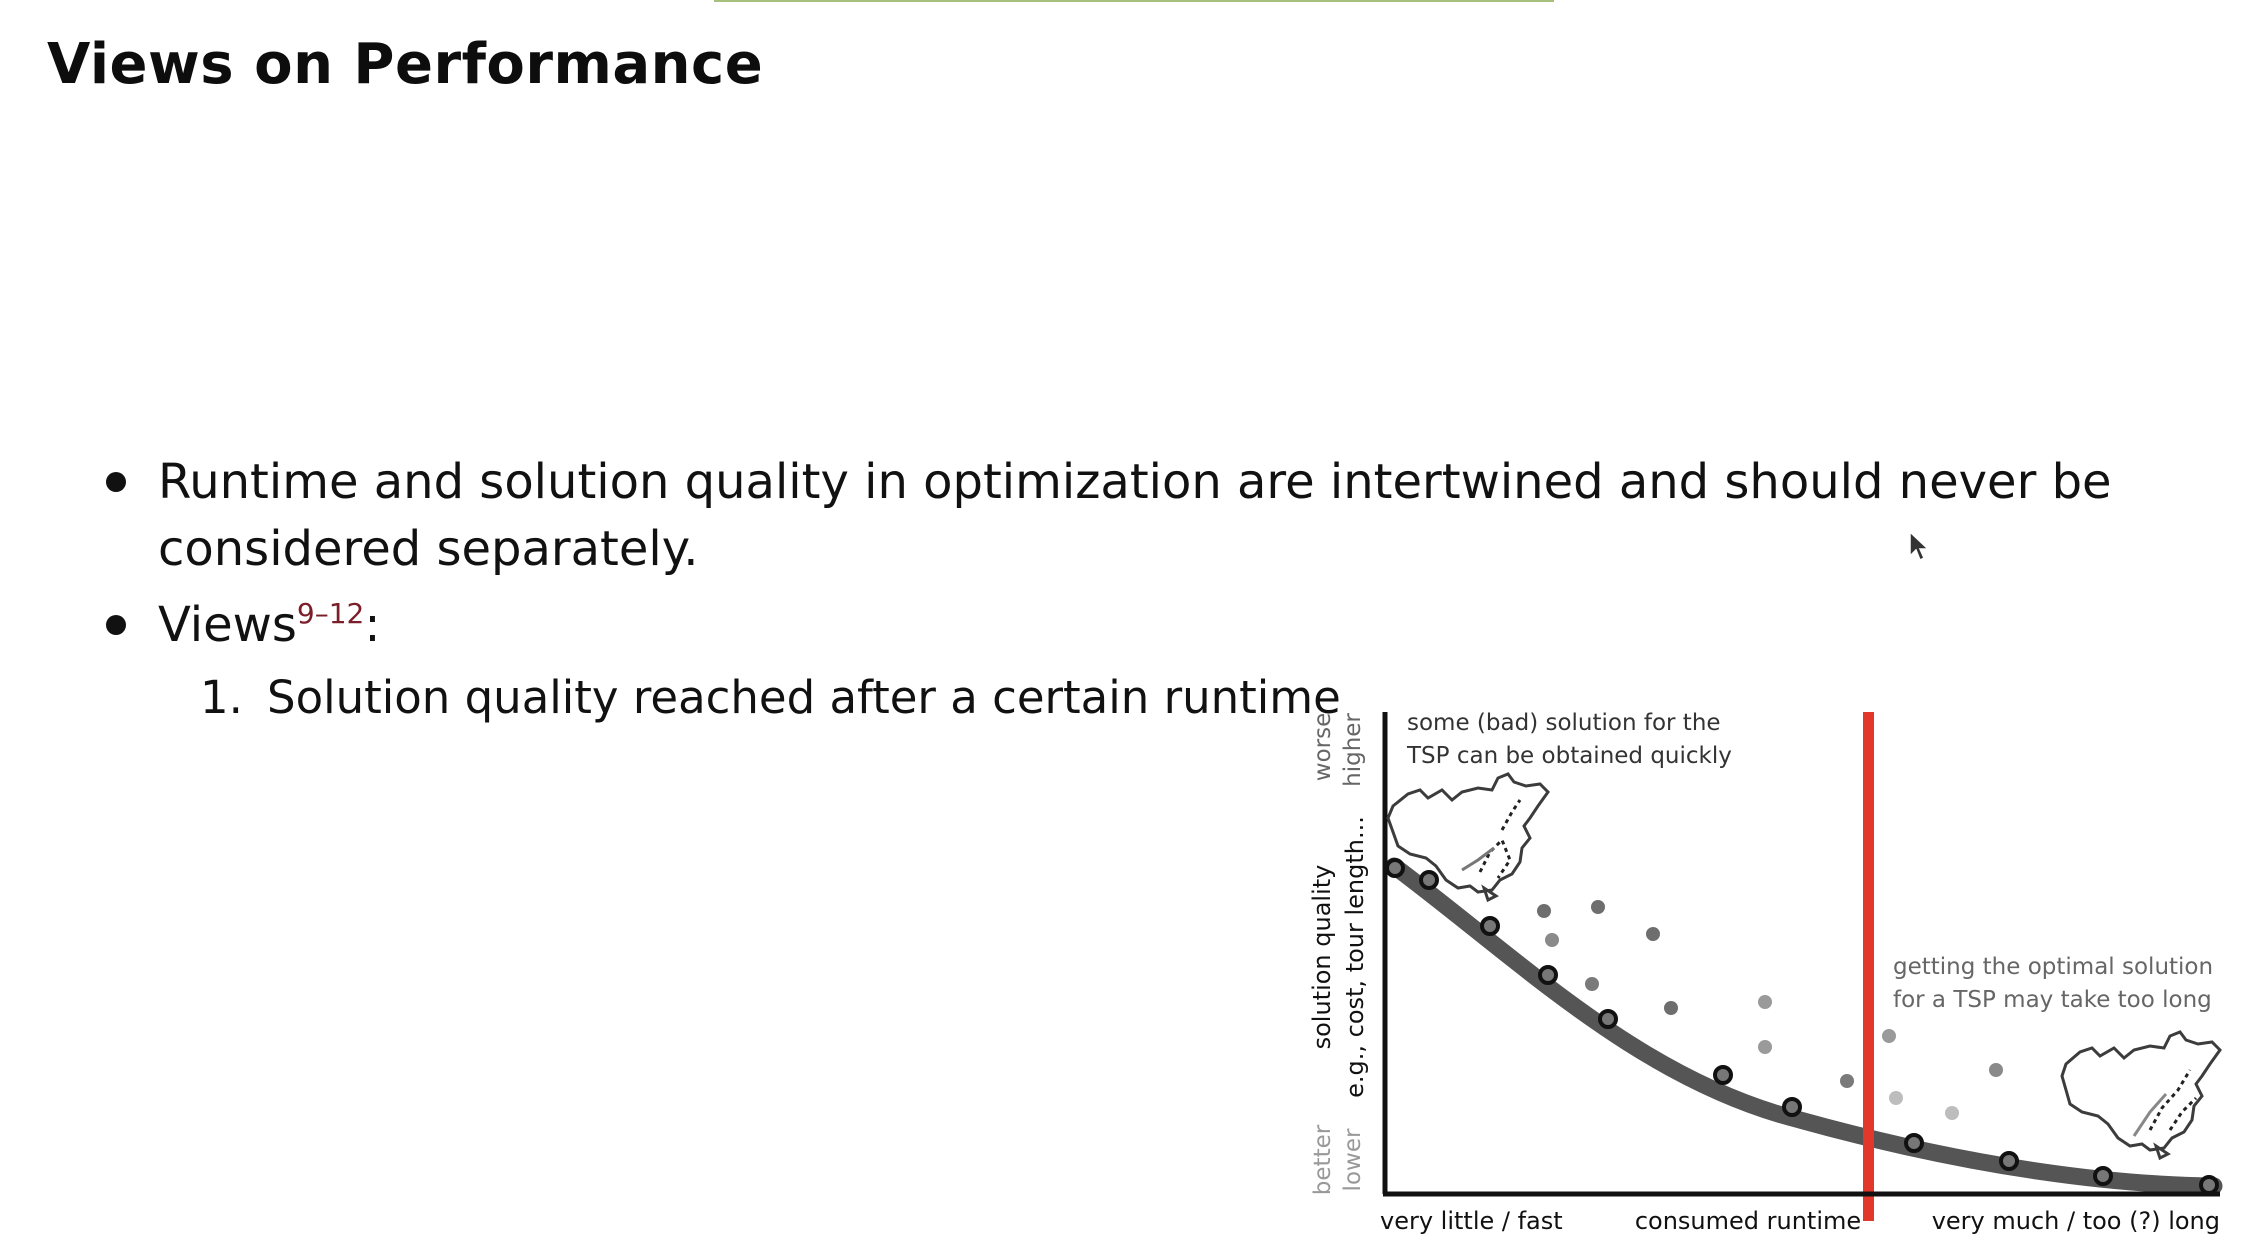  Describe the element at coordinates (428, 549) in the screenshot. I see `bullet-1-line-2: considered separately.` at that location.